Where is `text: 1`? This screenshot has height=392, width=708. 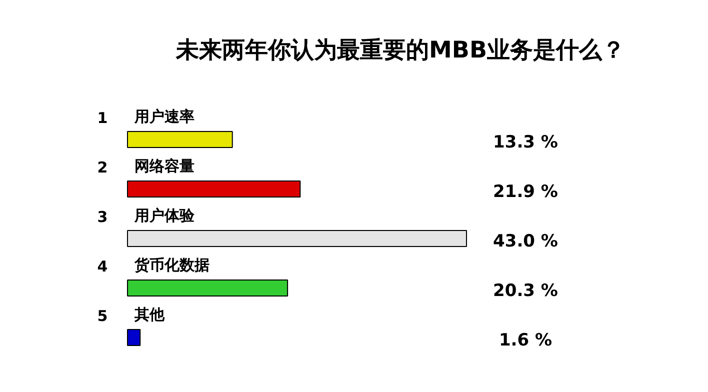
text: 1 is located at coordinates (102, 118).